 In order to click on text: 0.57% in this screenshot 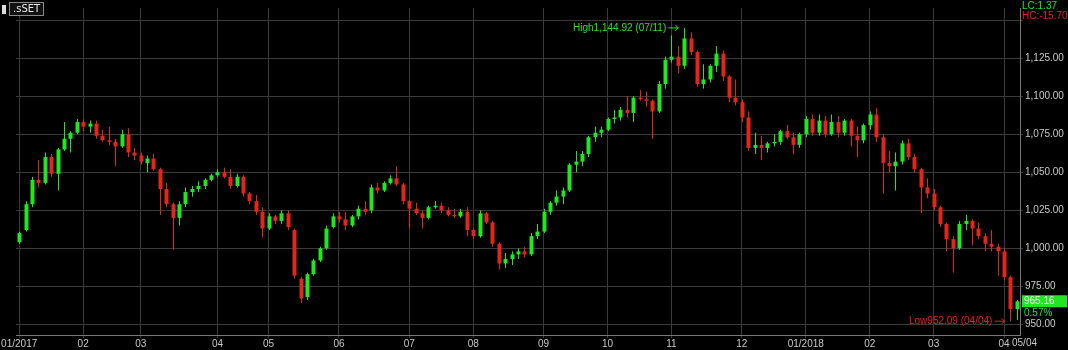, I will do `click(1038, 313)`.